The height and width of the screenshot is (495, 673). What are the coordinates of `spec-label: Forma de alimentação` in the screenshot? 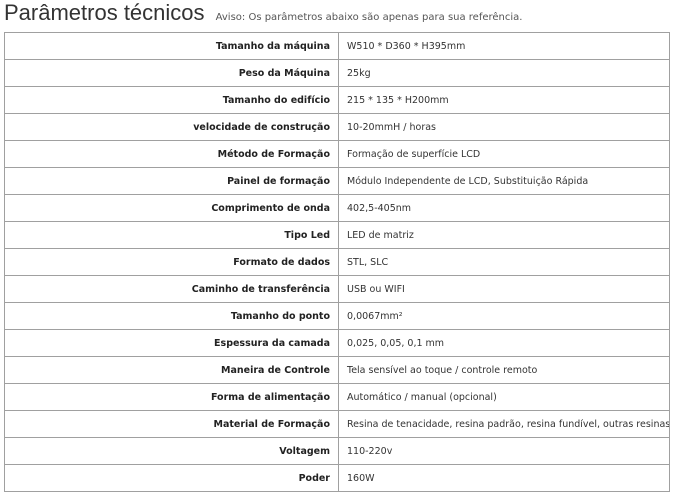 It's located at (171, 397).